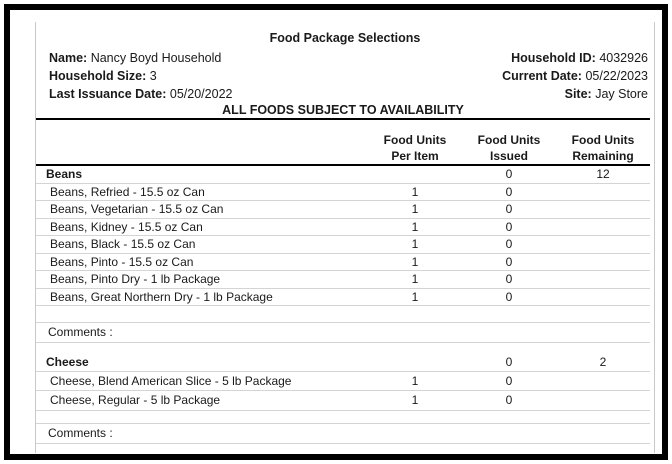  What do you see at coordinates (343, 280) in the screenshot?
I see `table-row: Beans, Pinto Dry - 1 lb Package 1 0` at bounding box center [343, 280].